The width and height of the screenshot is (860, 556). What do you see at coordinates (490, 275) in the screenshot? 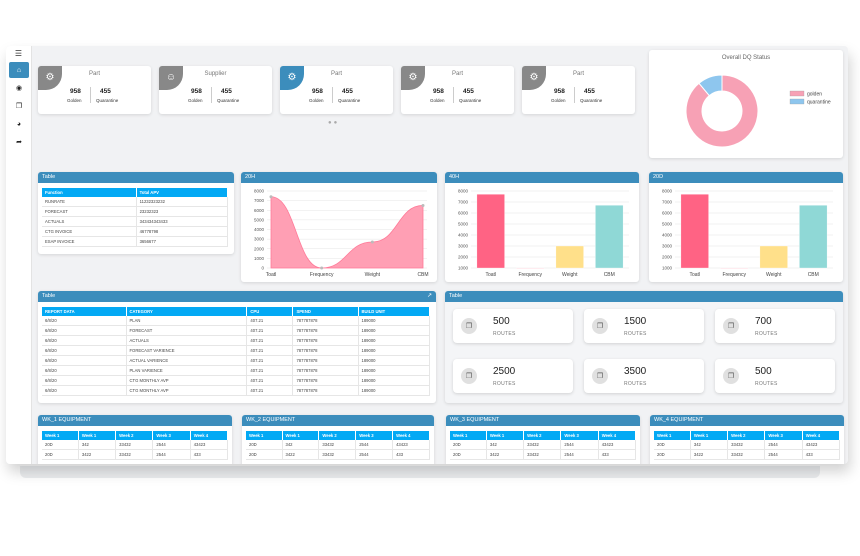
I see `x-tick-label: Toatl` at bounding box center [490, 275].